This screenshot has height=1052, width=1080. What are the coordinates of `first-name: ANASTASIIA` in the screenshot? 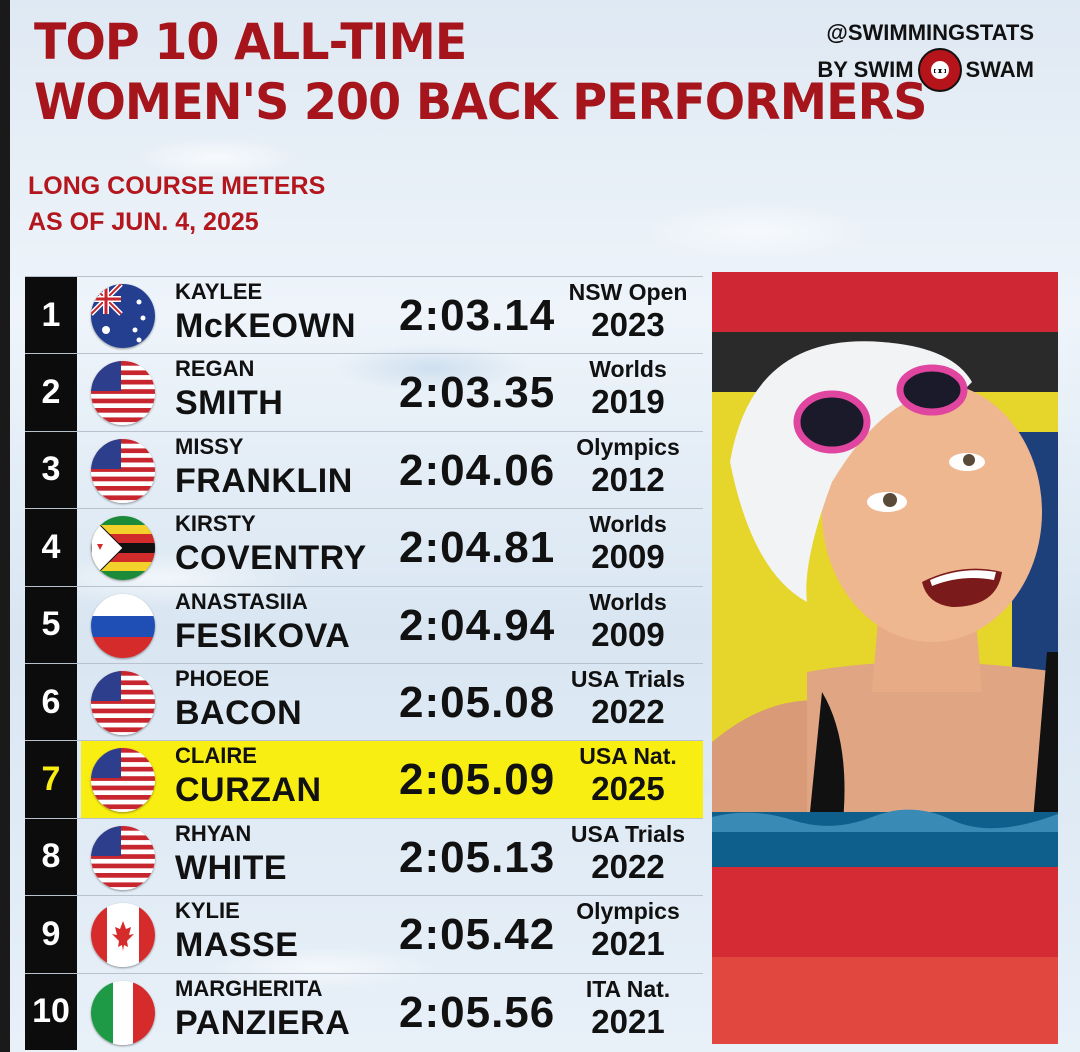 It's located at (241, 601).